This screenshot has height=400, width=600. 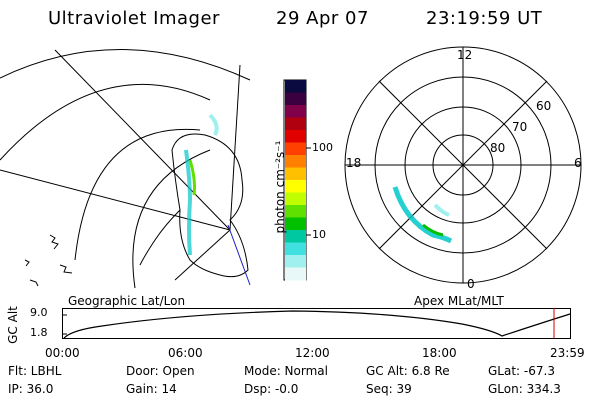 I want to click on altitude-xtick-1800: 18:00, so click(x=439, y=353).